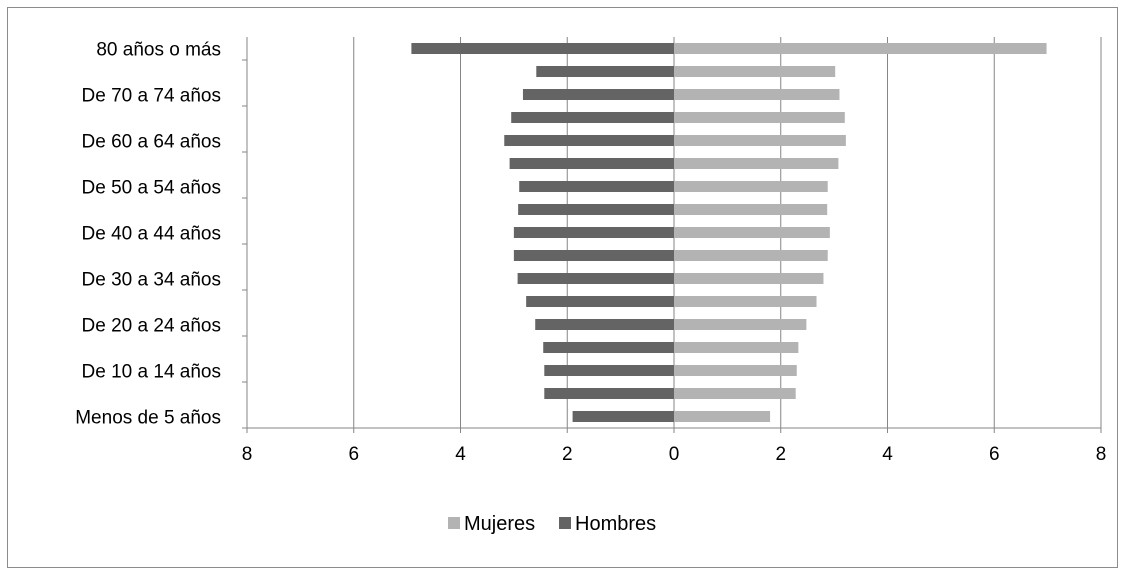  Describe the element at coordinates (567, 454) in the screenshot. I see `x-tick-label-3: 2` at that location.